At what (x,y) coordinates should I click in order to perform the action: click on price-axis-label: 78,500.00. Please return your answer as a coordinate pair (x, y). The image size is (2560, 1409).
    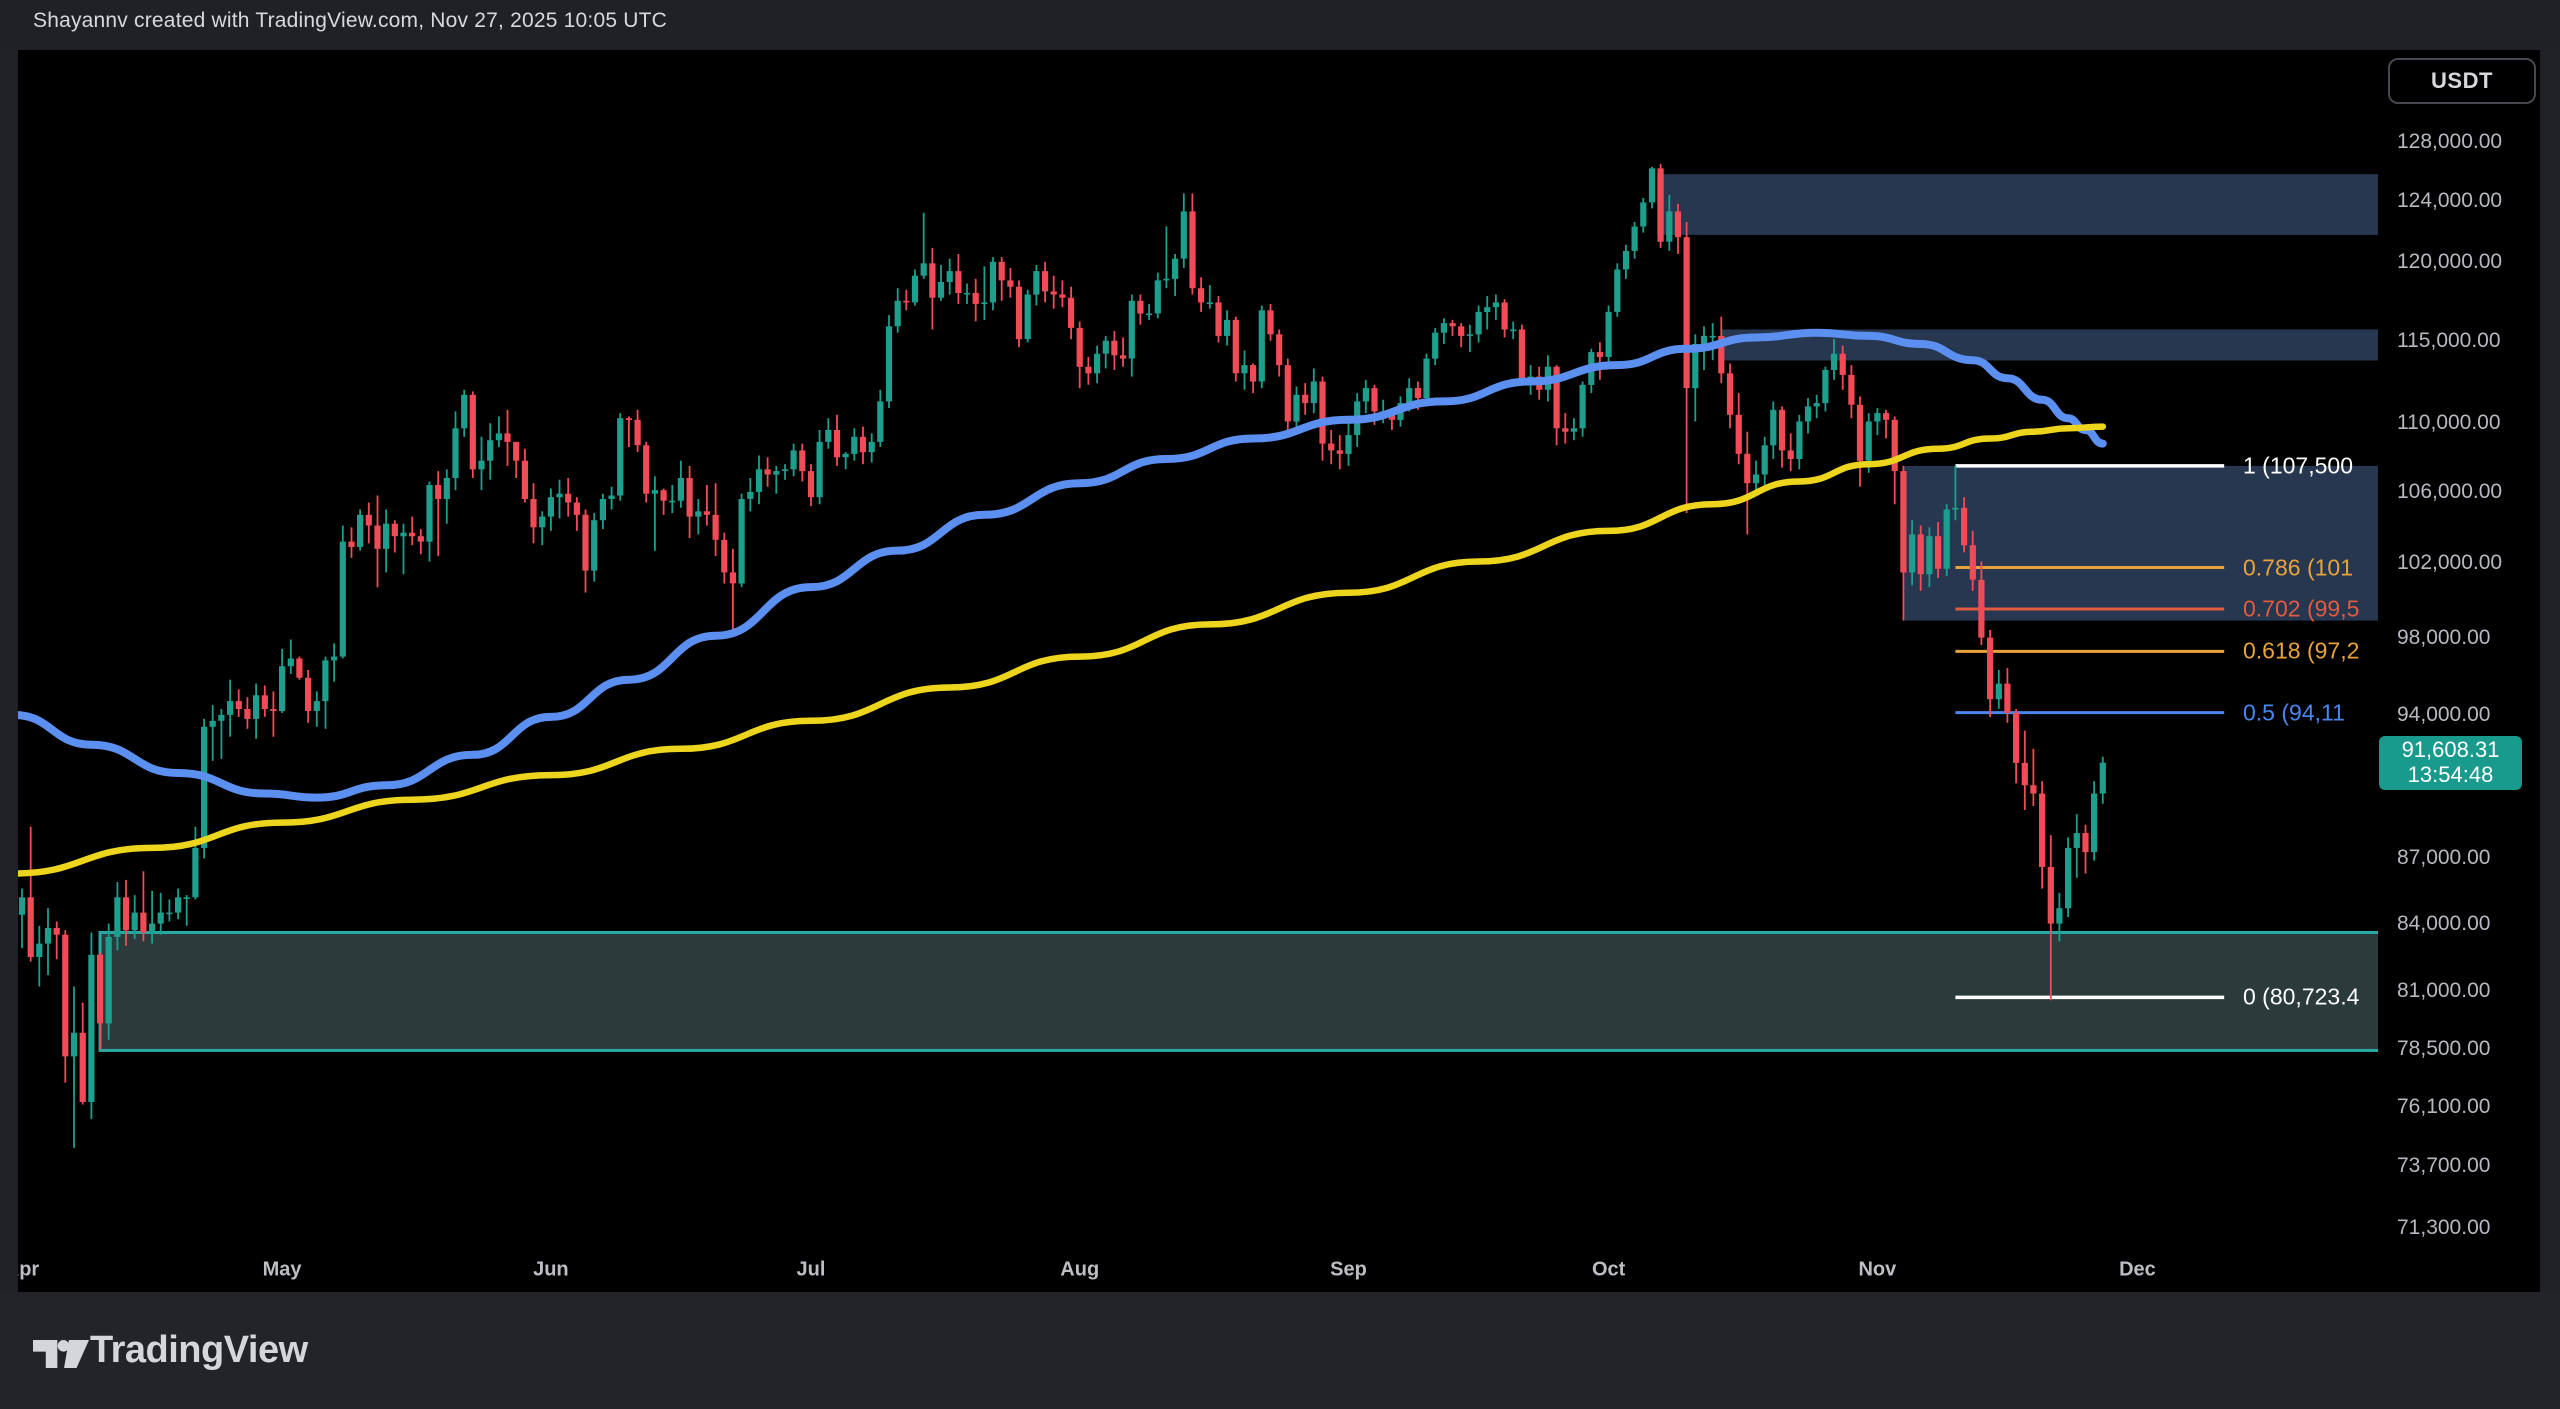
    Looking at the image, I should click on (2444, 1049).